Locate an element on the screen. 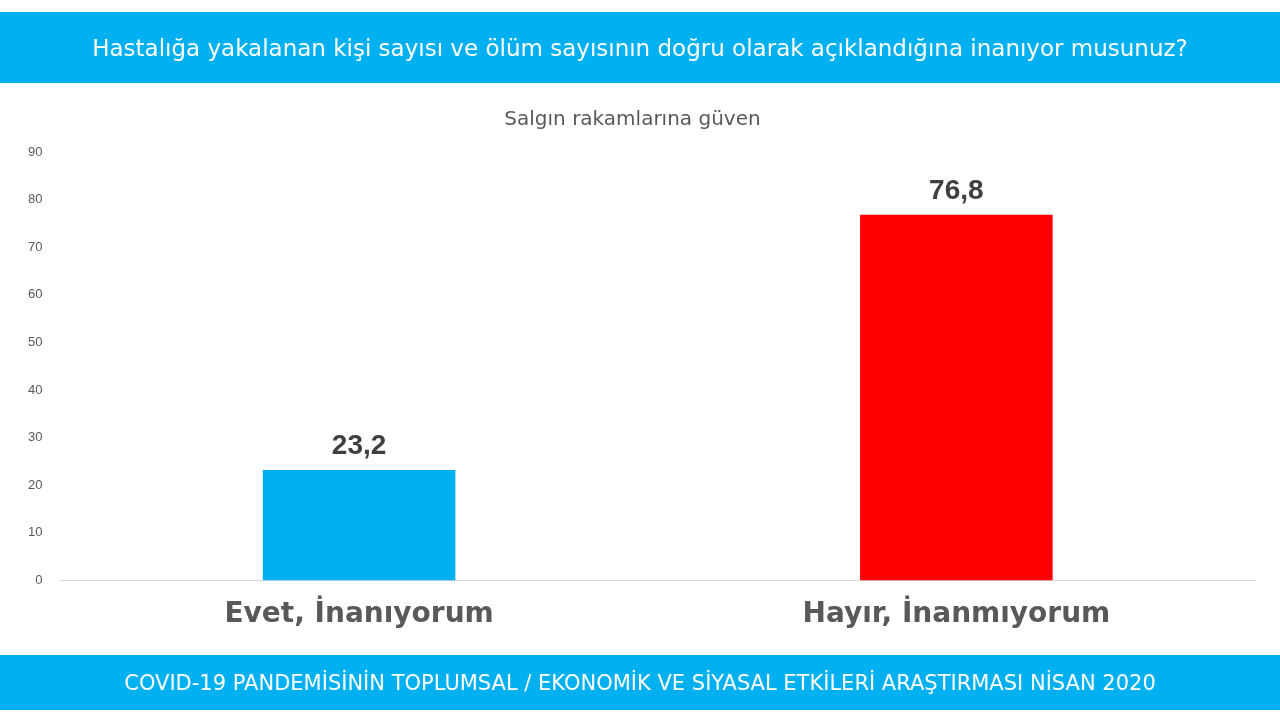  y-tick-label: 30 is located at coordinates (35, 437).